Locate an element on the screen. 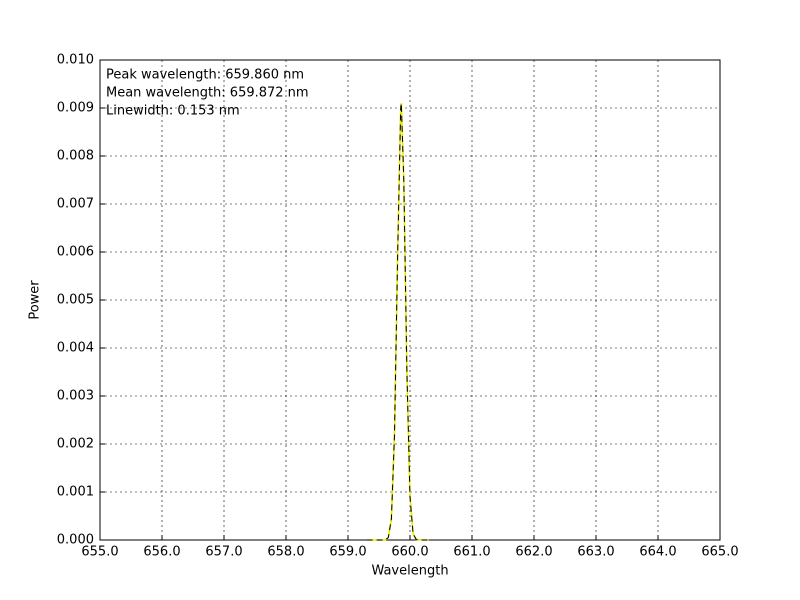 Image resolution: width=800 pixels, height=600 pixels. y-tick-label: 0.010 is located at coordinates (75, 60).